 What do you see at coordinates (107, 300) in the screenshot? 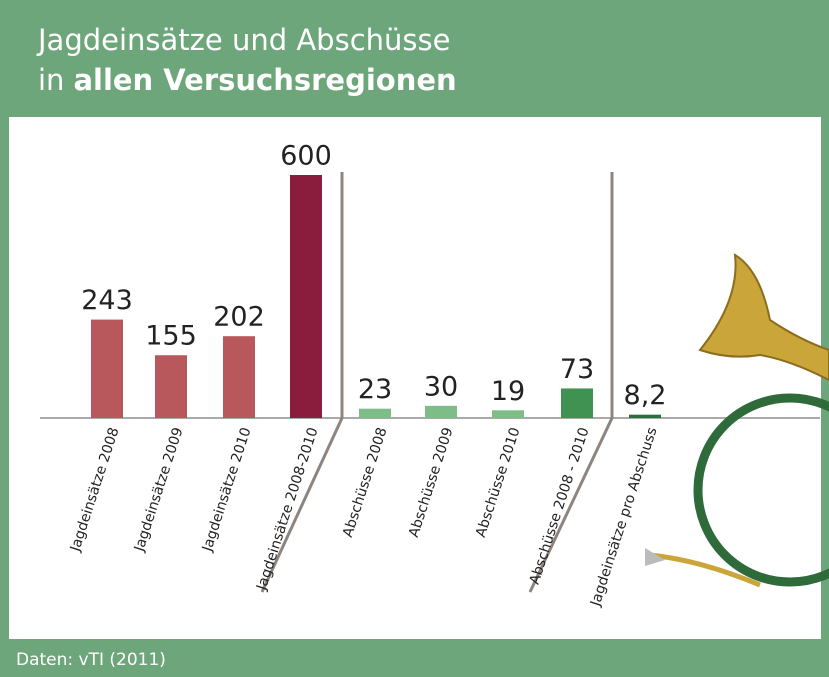
I see `value-label: 243` at bounding box center [107, 300].